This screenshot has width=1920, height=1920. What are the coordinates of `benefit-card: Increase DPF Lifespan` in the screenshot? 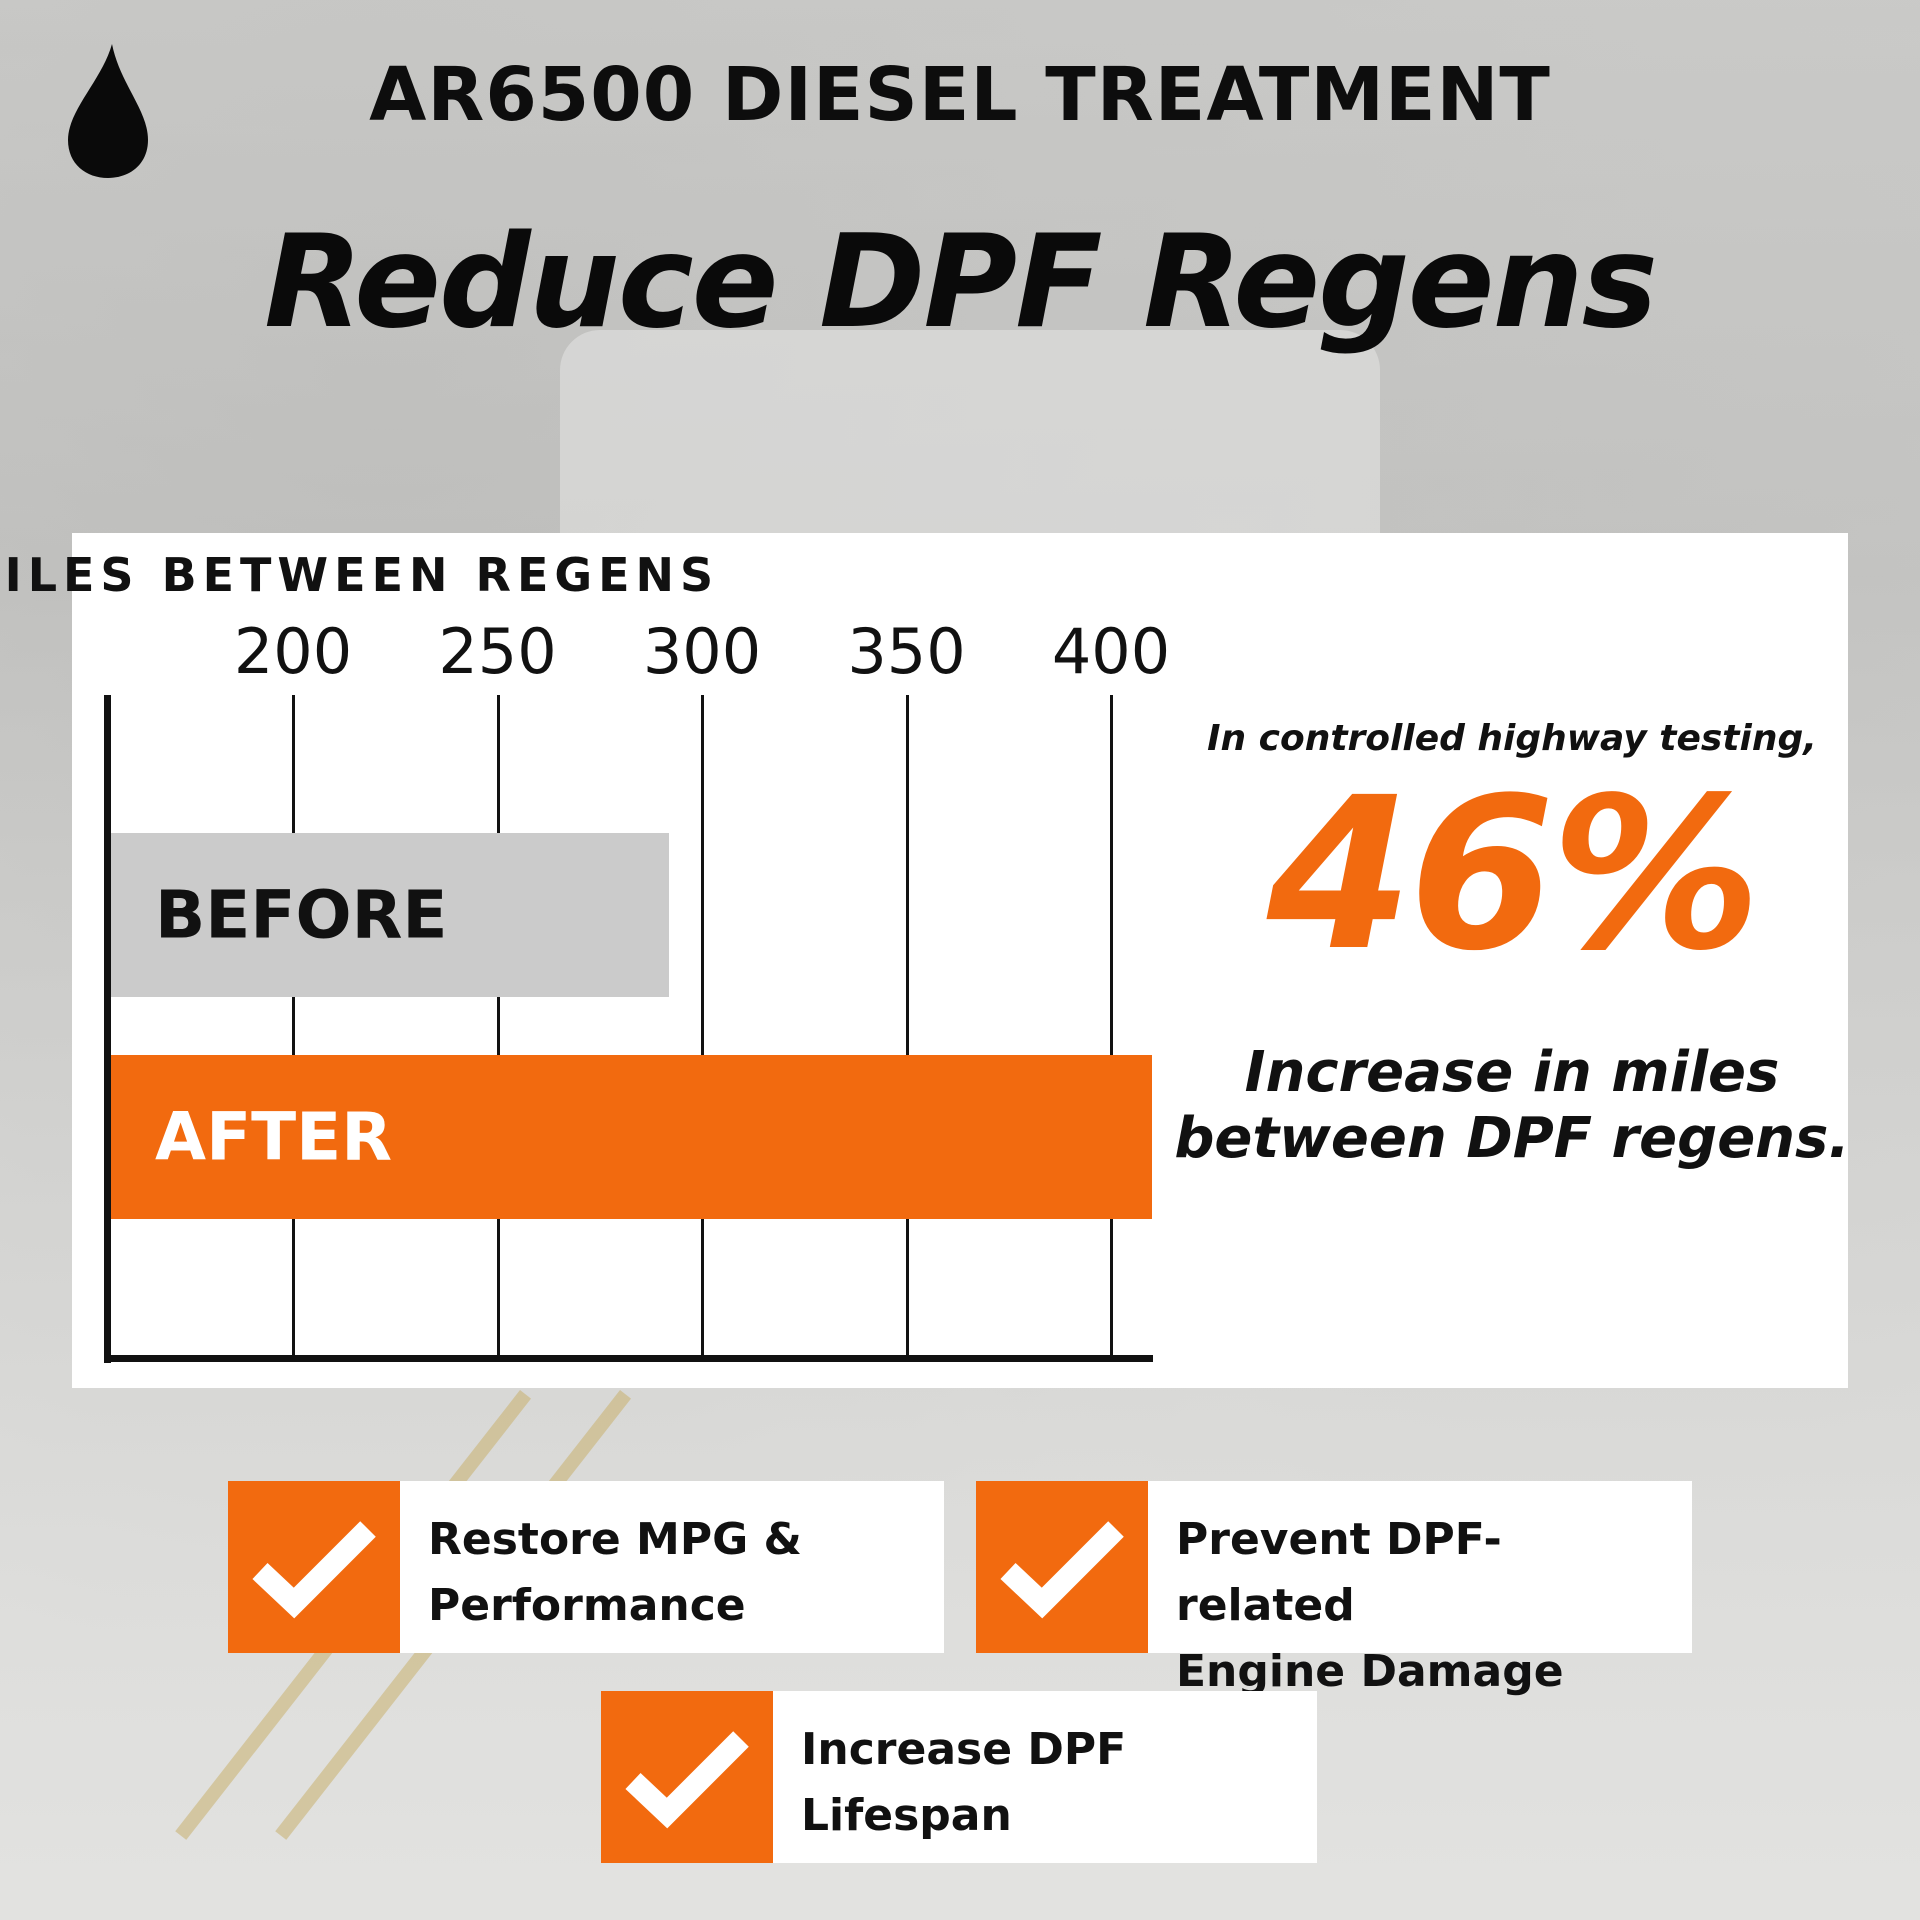 It's located at (959, 1777).